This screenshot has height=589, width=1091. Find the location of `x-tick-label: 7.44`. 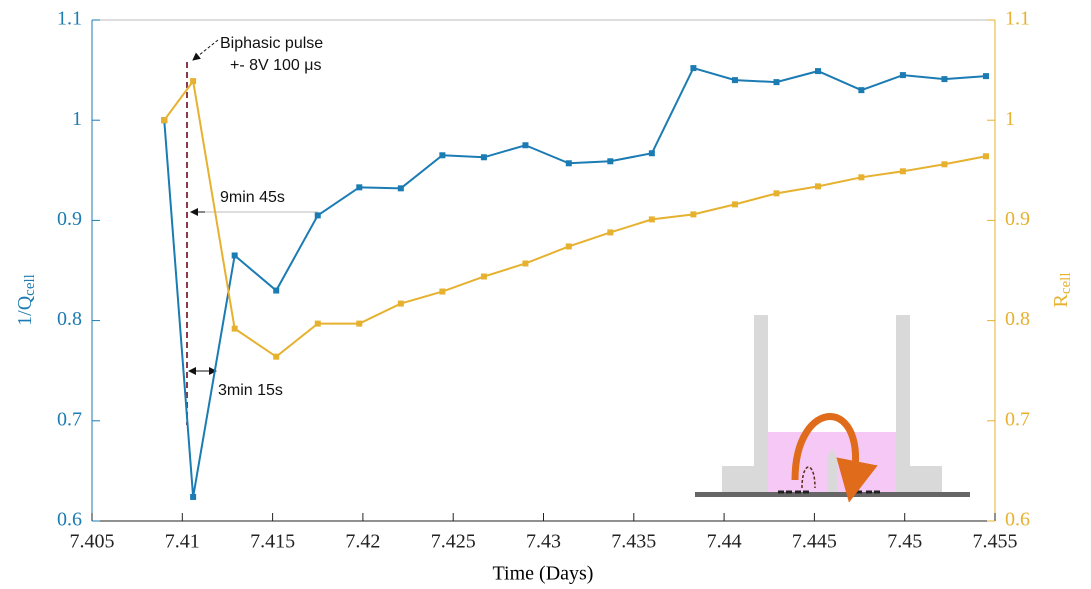

x-tick-label: 7.44 is located at coordinates (724, 542).